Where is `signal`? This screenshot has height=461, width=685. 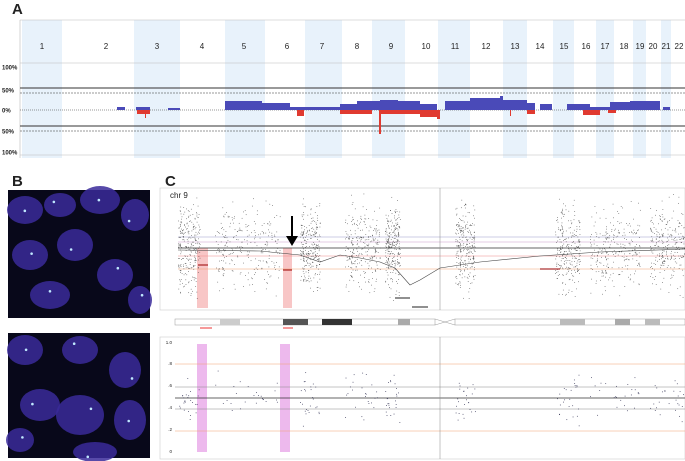
signal is located at coordinates (32, 404).